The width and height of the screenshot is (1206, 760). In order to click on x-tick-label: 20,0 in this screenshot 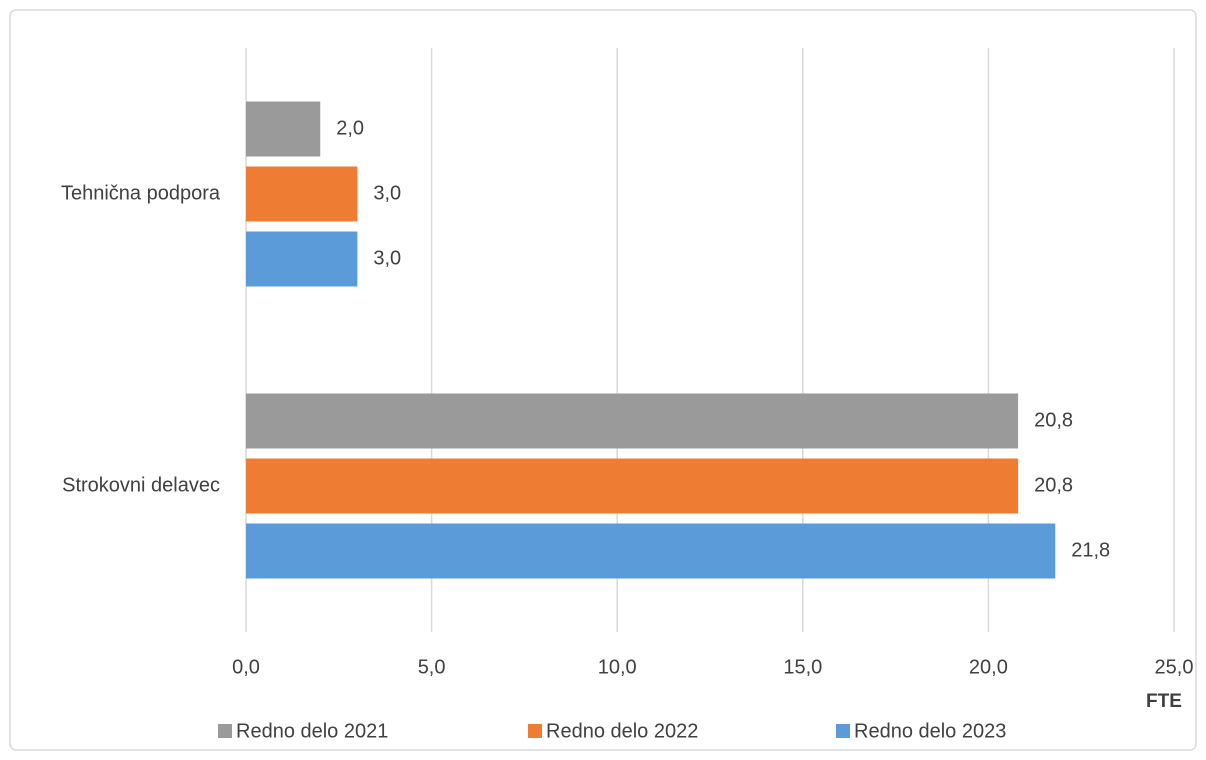, I will do `click(988, 667)`.